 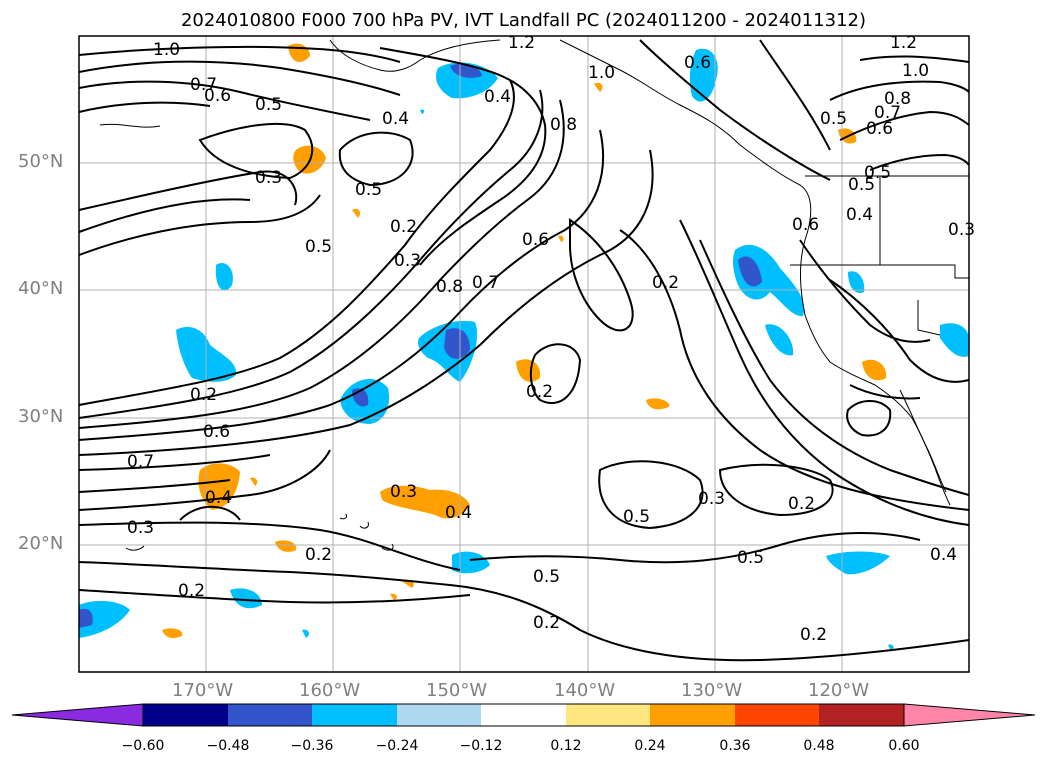 What do you see at coordinates (735, 746) in the screenshot?
I see `colorbar-tick-label: 0.36` at bounding box center [735, 746].